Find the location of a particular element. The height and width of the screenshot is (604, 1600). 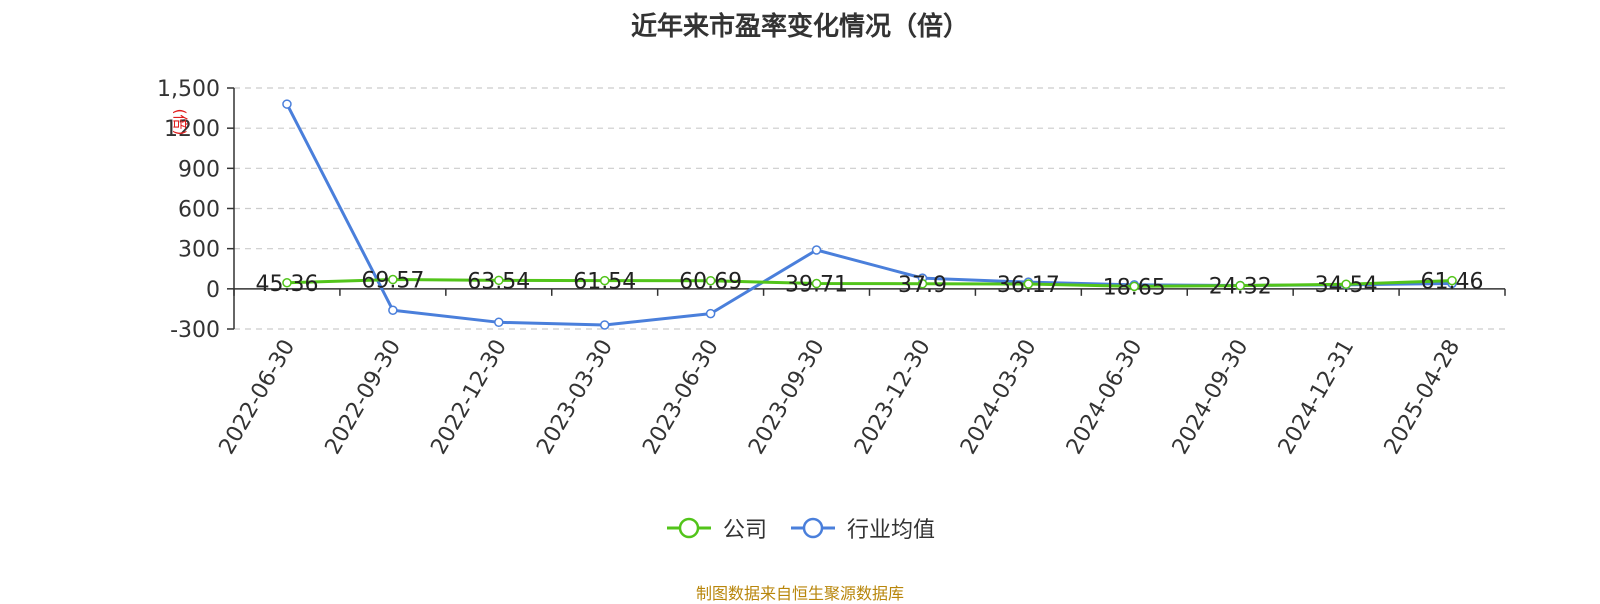

data-label: 37.9 is located at coordinates (922, 285).